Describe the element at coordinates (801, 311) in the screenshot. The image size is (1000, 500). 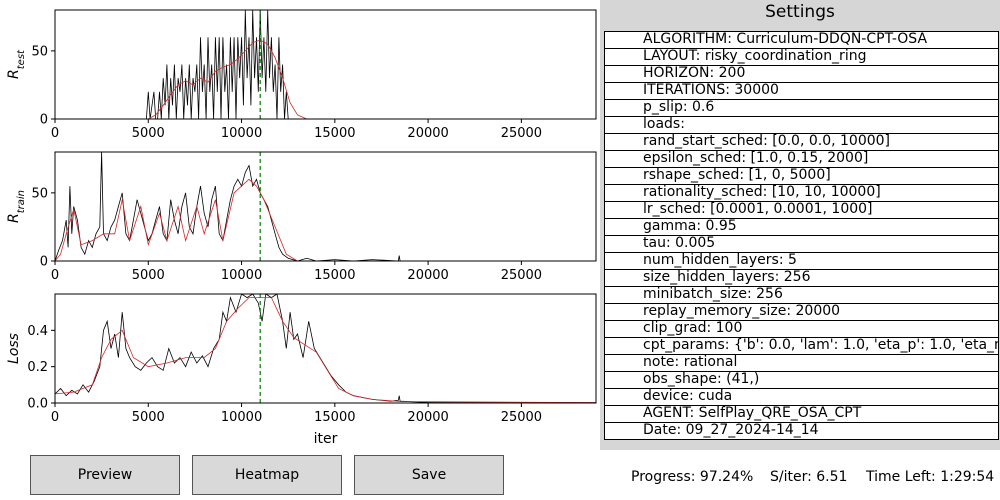
I see `settings-item: replay_memory_size: 20000` at that location.